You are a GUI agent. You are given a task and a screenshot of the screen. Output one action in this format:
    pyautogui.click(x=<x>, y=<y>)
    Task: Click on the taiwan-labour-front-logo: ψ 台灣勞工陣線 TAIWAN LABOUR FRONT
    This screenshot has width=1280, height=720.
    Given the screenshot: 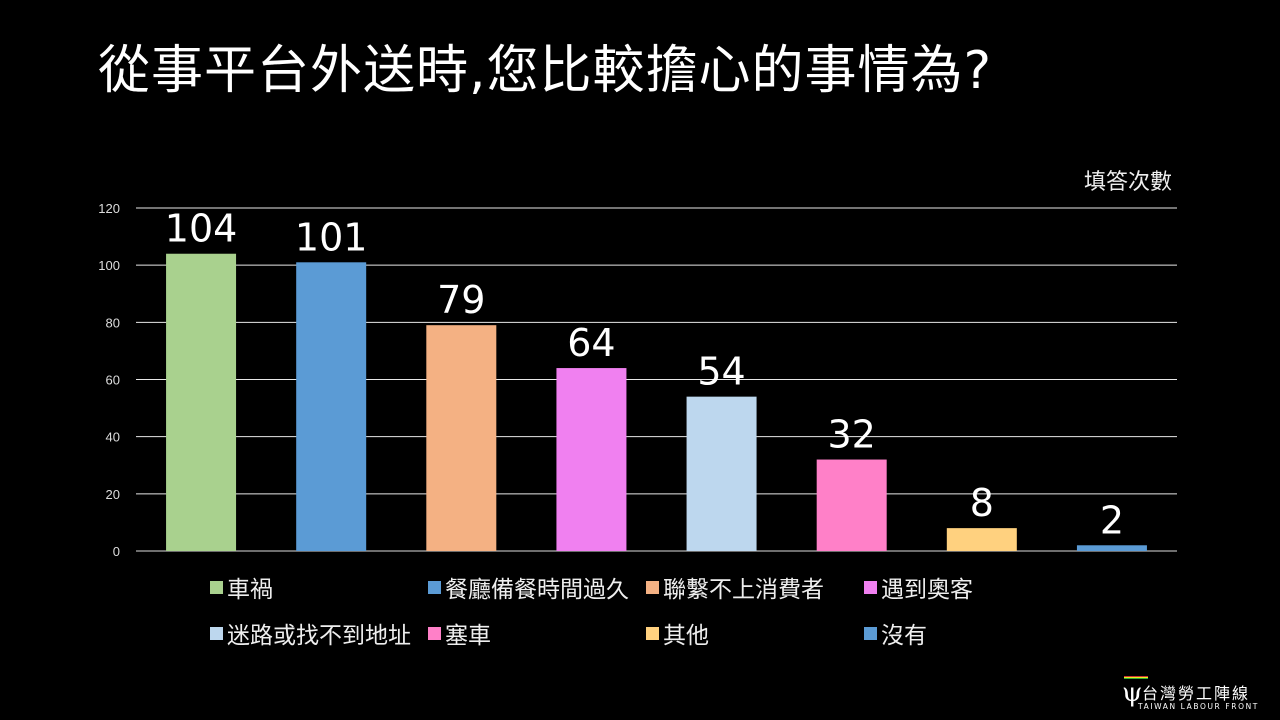 What is the action you would take?
    pyautogui.click(x=1195, y=696)
    